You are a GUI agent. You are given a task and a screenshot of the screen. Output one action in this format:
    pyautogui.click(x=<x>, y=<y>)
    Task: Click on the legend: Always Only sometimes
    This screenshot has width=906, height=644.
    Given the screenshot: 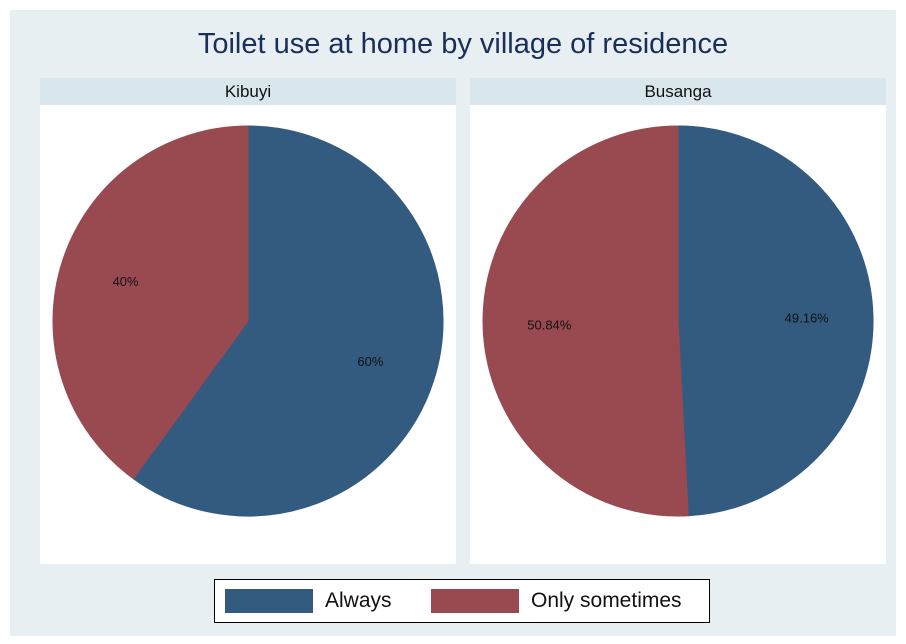 What is the action you would take?
    pyautogui.click(x=462, y=601)
    